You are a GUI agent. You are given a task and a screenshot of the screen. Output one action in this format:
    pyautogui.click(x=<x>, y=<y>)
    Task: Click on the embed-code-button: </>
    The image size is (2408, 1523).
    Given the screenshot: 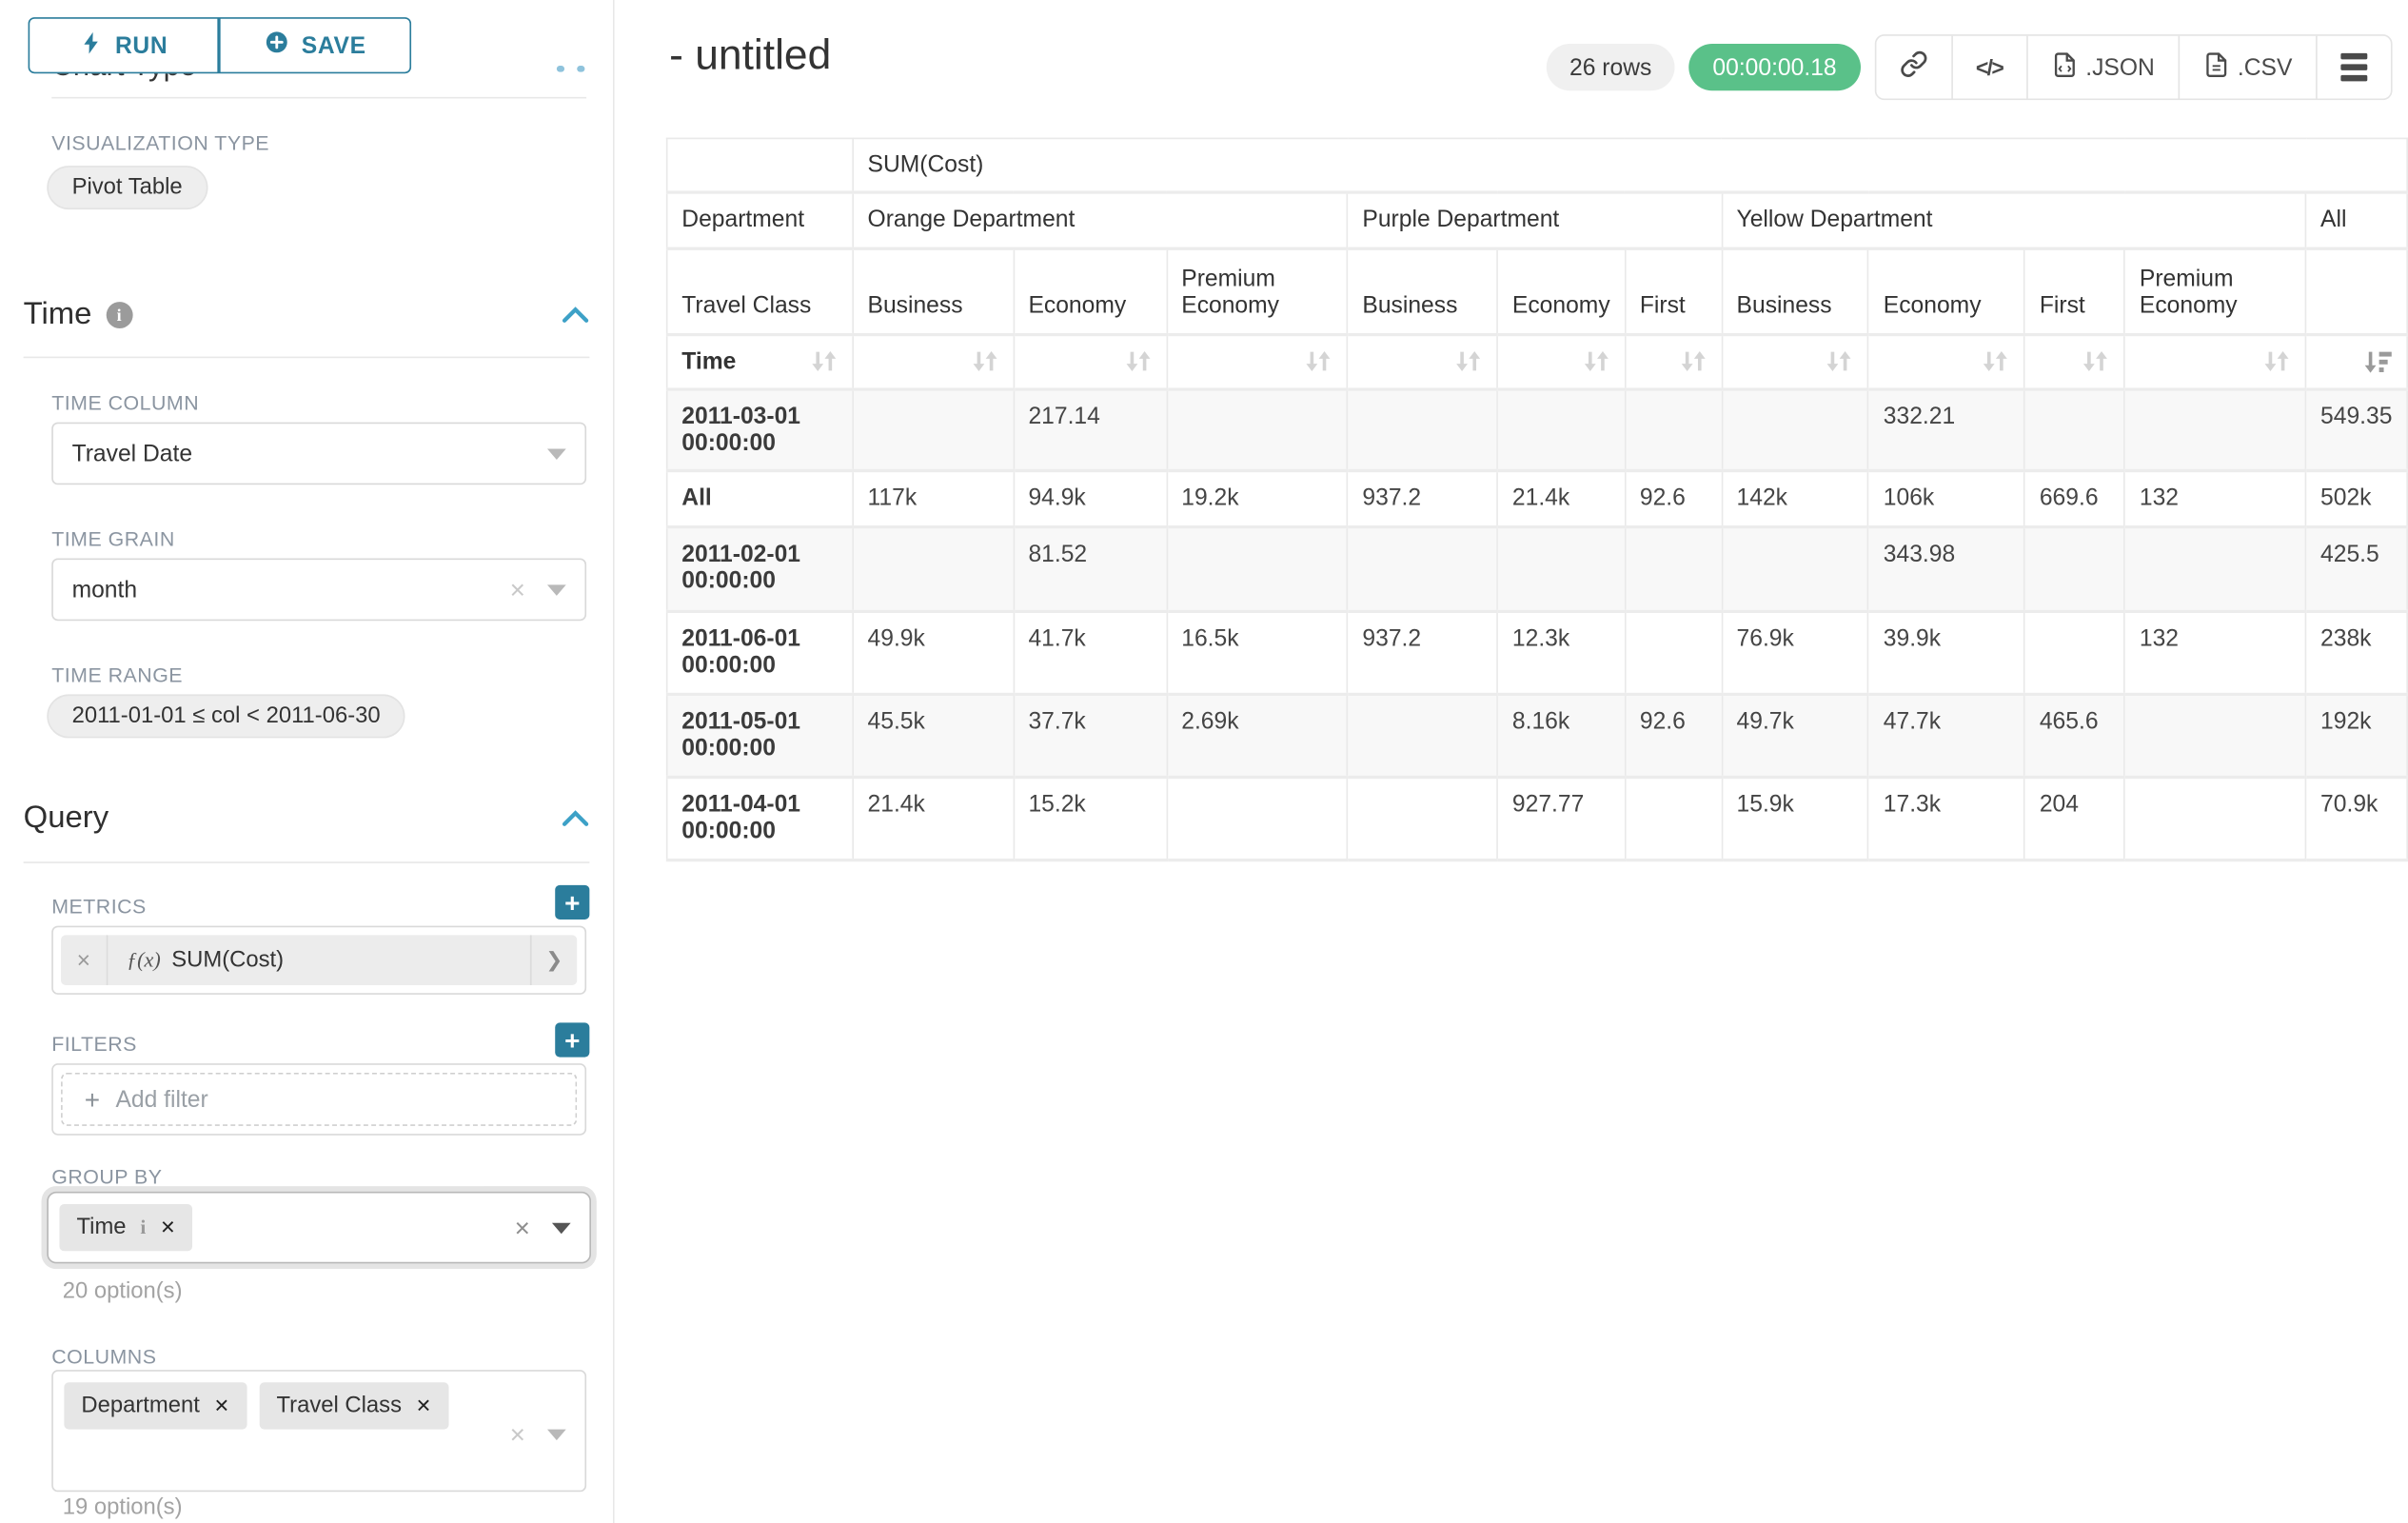 What is the action you would take?
    pyautogui.click(x=1988, y=67)
    